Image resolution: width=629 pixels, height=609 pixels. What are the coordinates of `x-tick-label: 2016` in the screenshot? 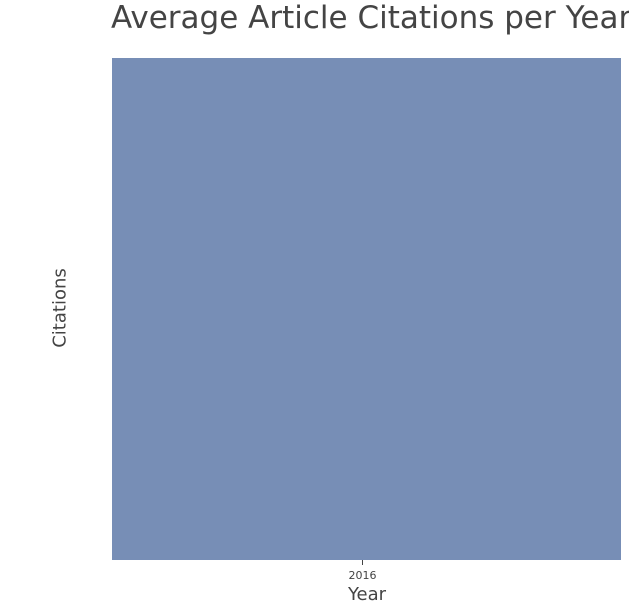 It's located at (363, 575).